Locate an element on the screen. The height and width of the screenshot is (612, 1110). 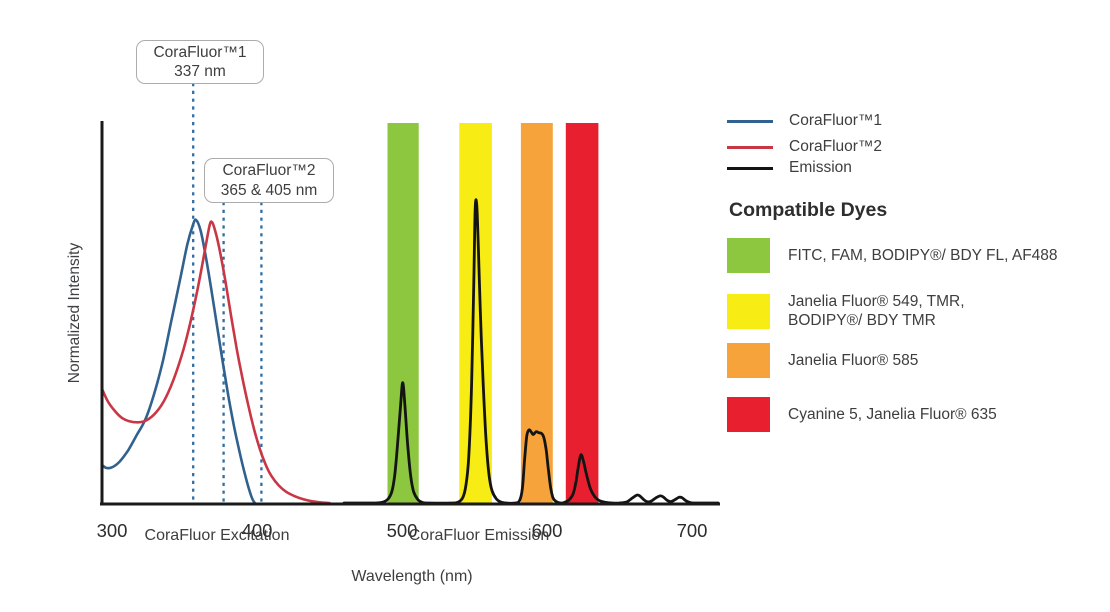
legend-item-corafluor1: CoraFluor™1 is located at coordinates (804, 121).